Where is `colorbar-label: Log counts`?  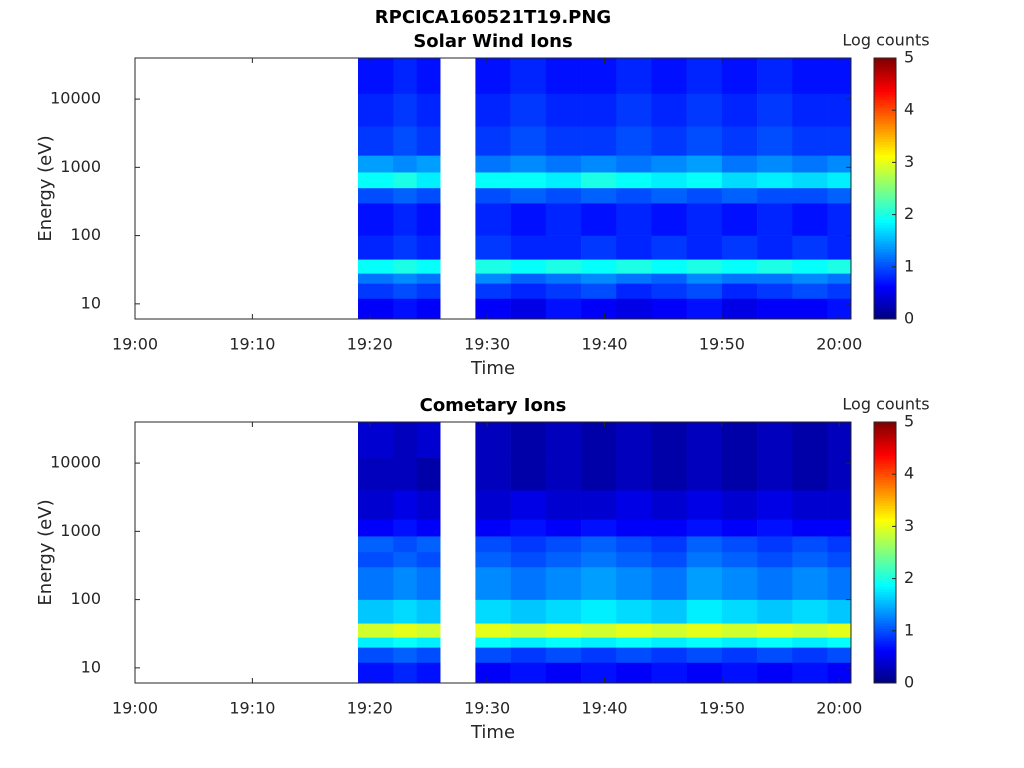 colorbar-label: Log counts is located at coordinates (885, 40).